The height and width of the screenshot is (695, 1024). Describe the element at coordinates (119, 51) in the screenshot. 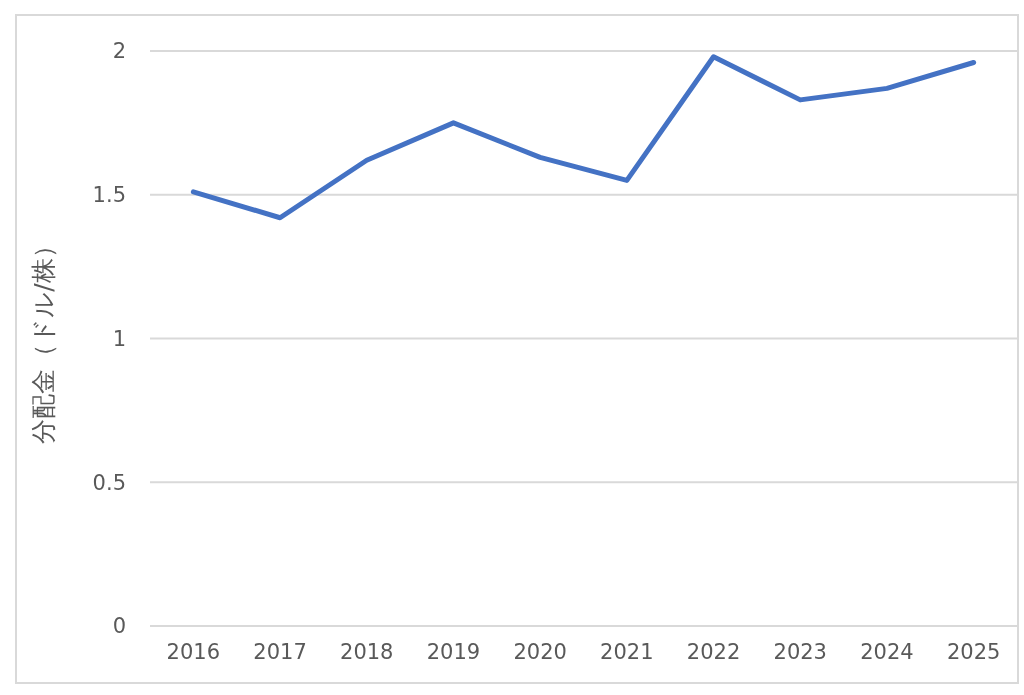

I see `y-tick-label: 2` at that location.